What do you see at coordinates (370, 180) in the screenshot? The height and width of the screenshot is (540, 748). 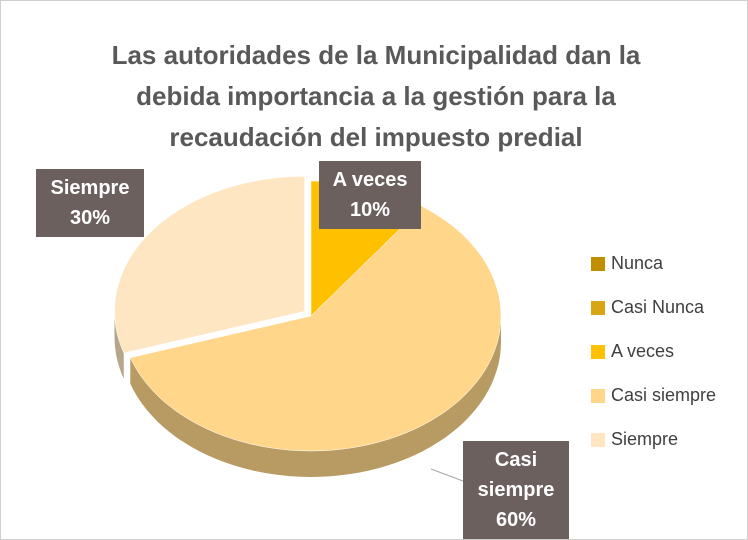 I see `label-category: A veces` at bounding box center [370, 180].